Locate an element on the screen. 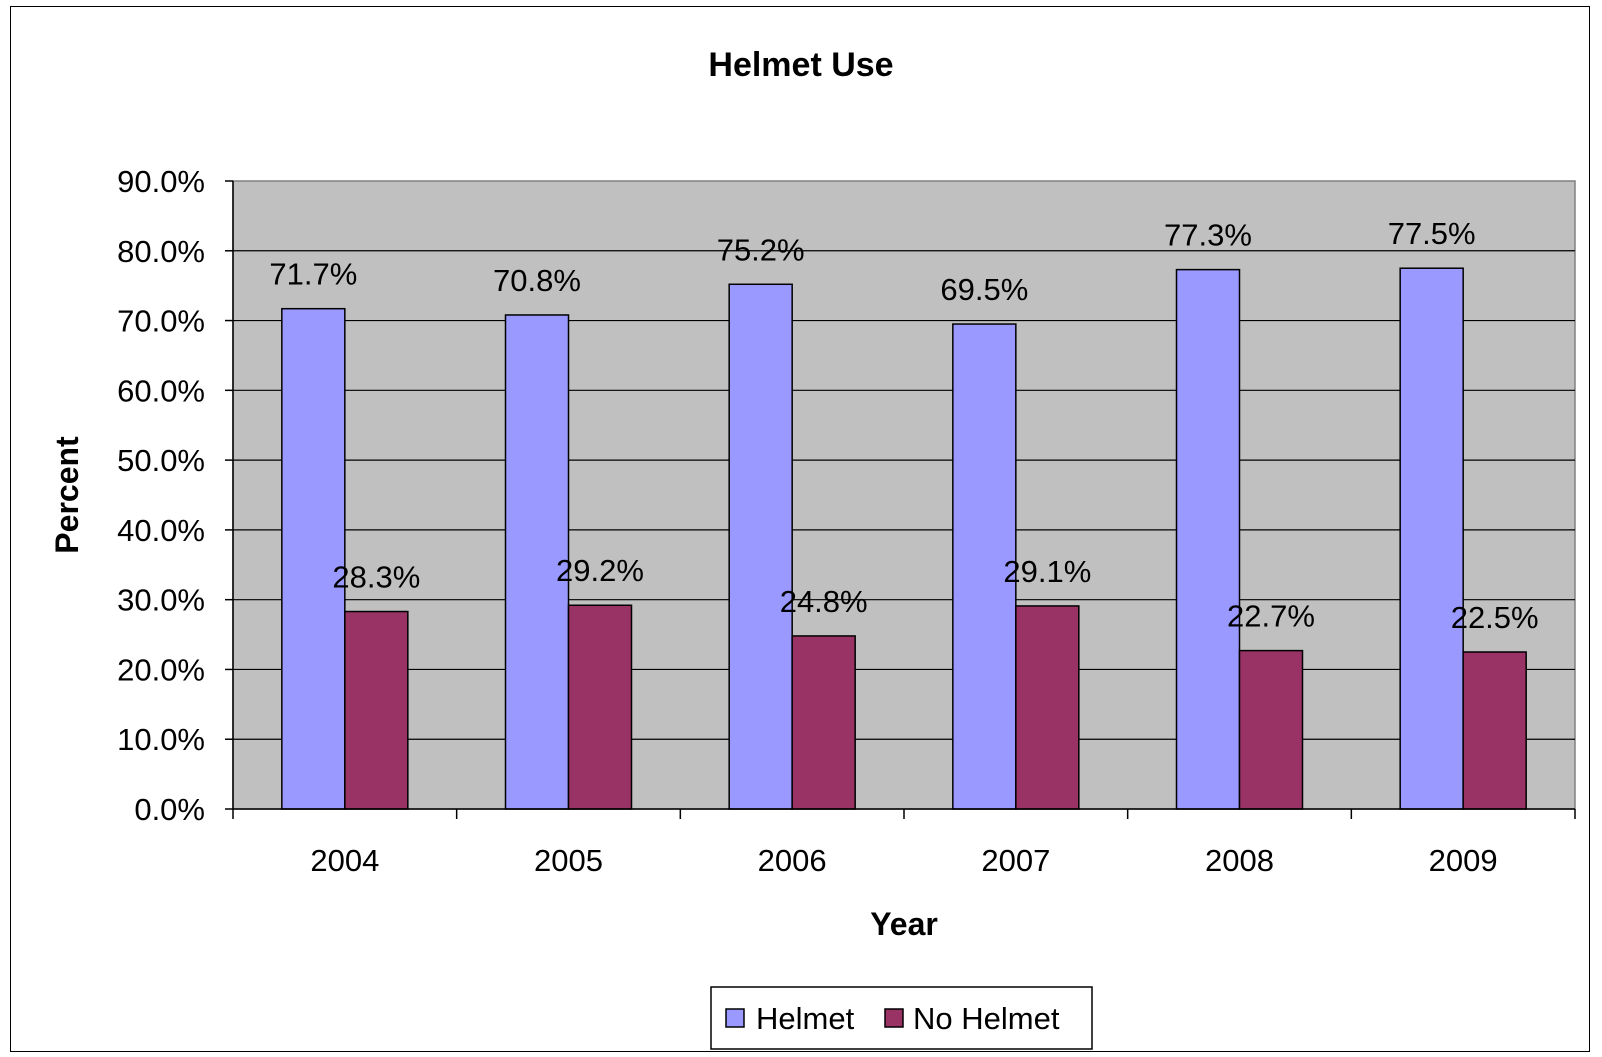  y-tick-label: 40.0% is located at coordinates (161, 530).